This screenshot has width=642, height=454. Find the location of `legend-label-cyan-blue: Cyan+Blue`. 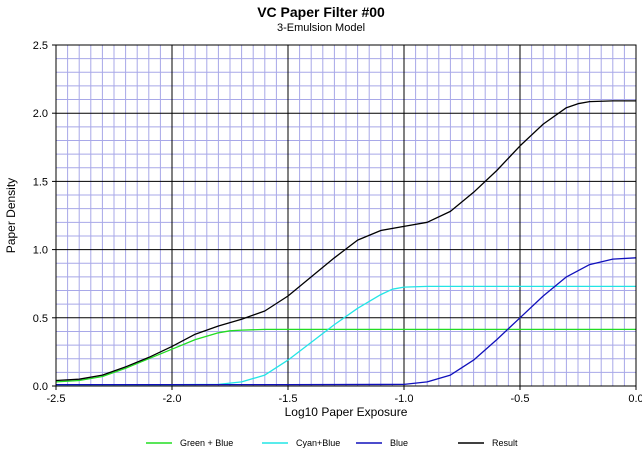

legend-label-cyan-blue: Cyan+Blue is located at coordinates (318, 443).